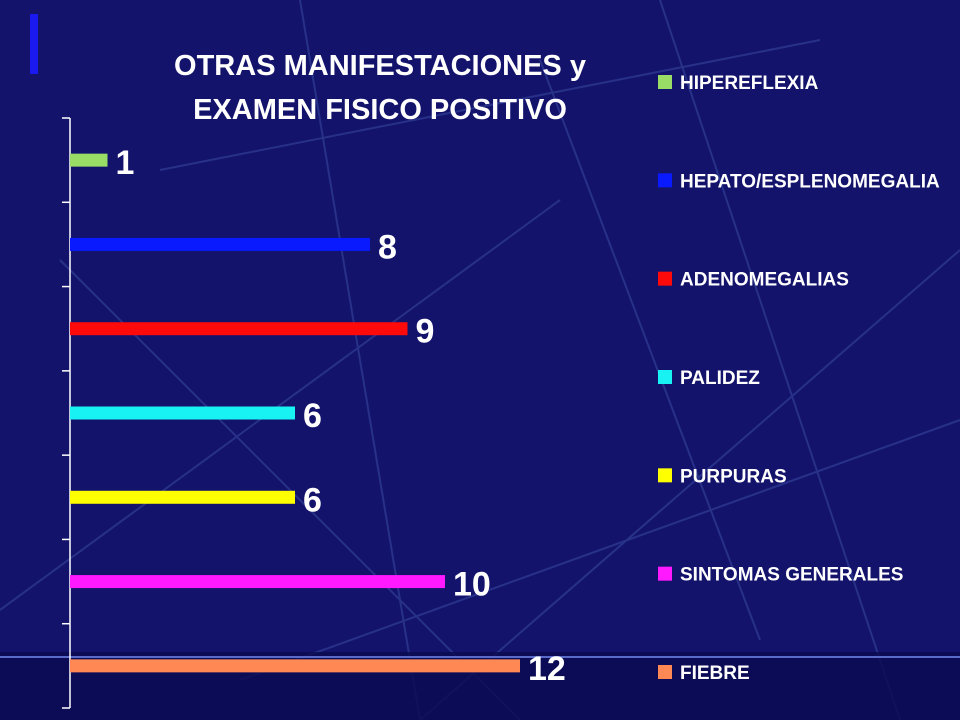  What do you see at coordinates (89, 160) in the screenshot?
I see `bar-hipereflexia` at bounding box center [89, 160].